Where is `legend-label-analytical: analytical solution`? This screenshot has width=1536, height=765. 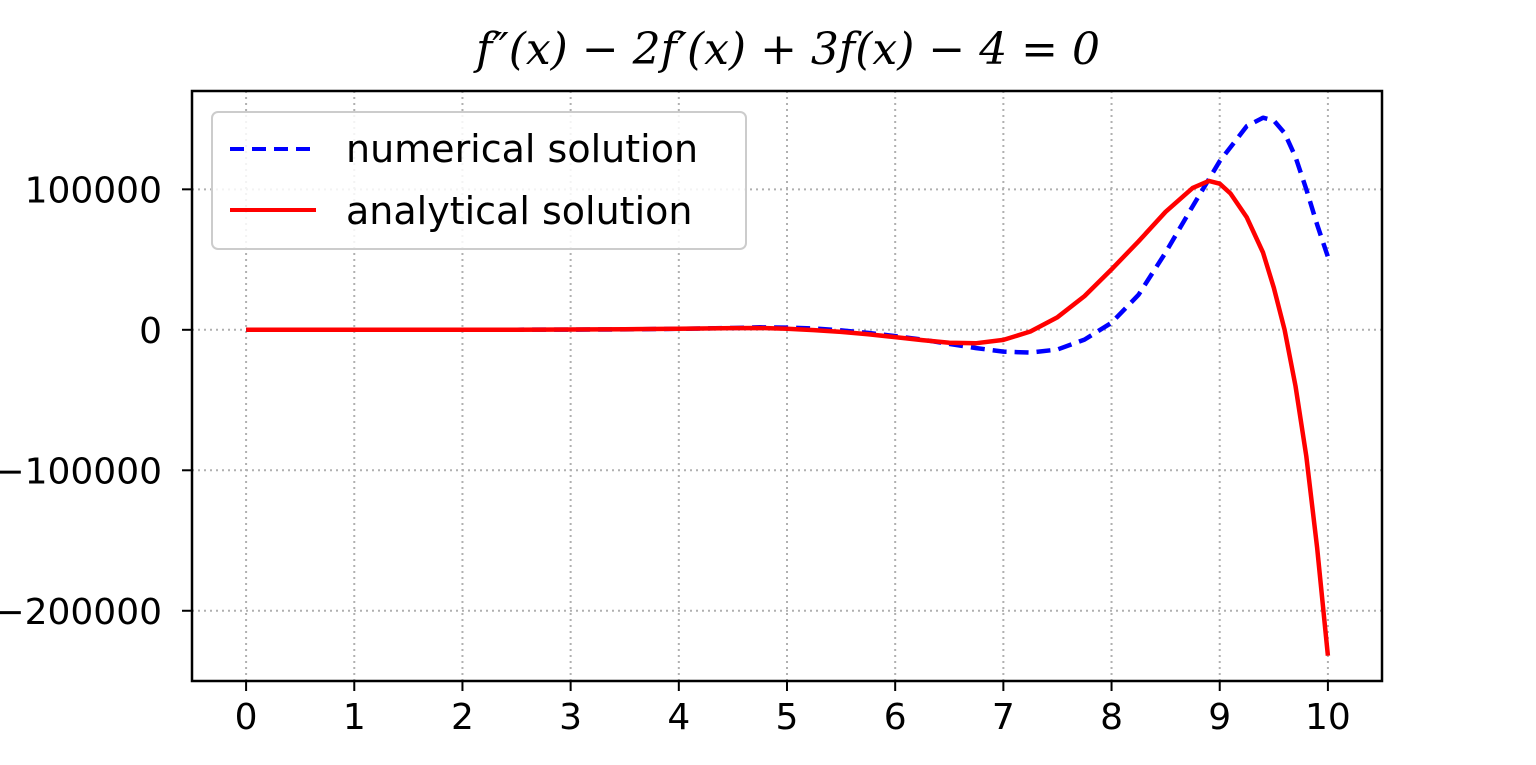 legend-label-analytical: analytical solution is located at coordinates (519, 211).